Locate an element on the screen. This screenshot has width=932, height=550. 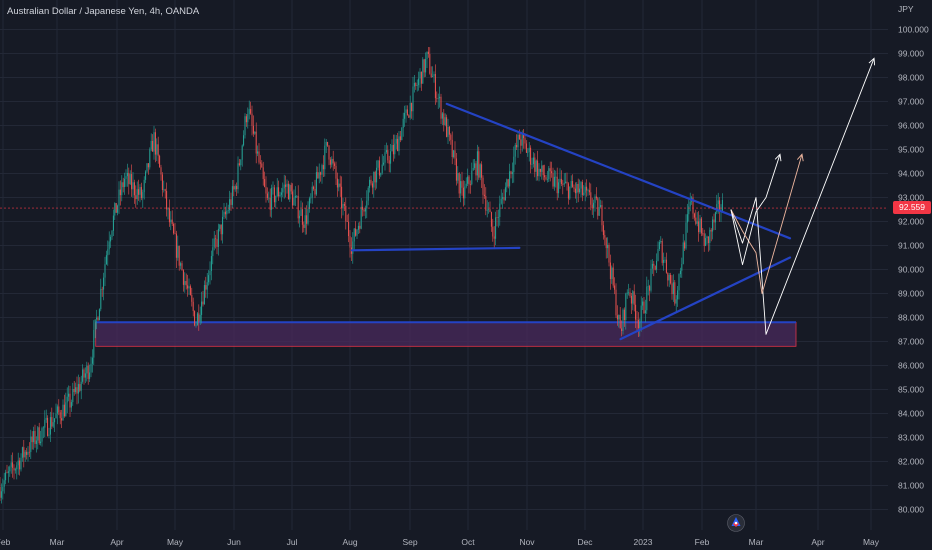
price-tick-label: 93.000 is located at coordinates (911, 198).